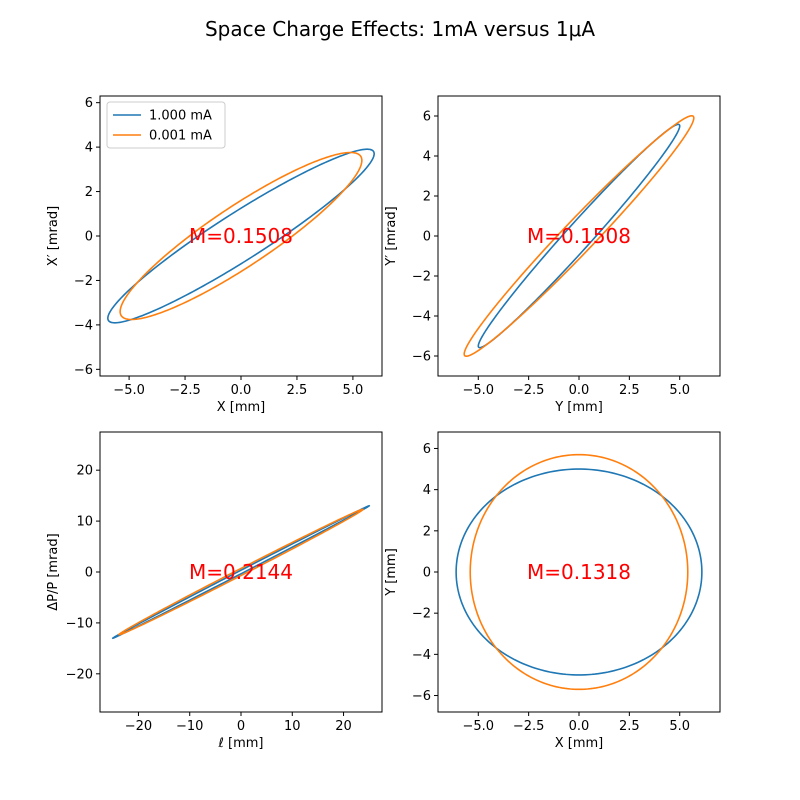 The width and height of the screenshot is (800, 800). I want to click on x-tick-label: 20, so click(343, 726).